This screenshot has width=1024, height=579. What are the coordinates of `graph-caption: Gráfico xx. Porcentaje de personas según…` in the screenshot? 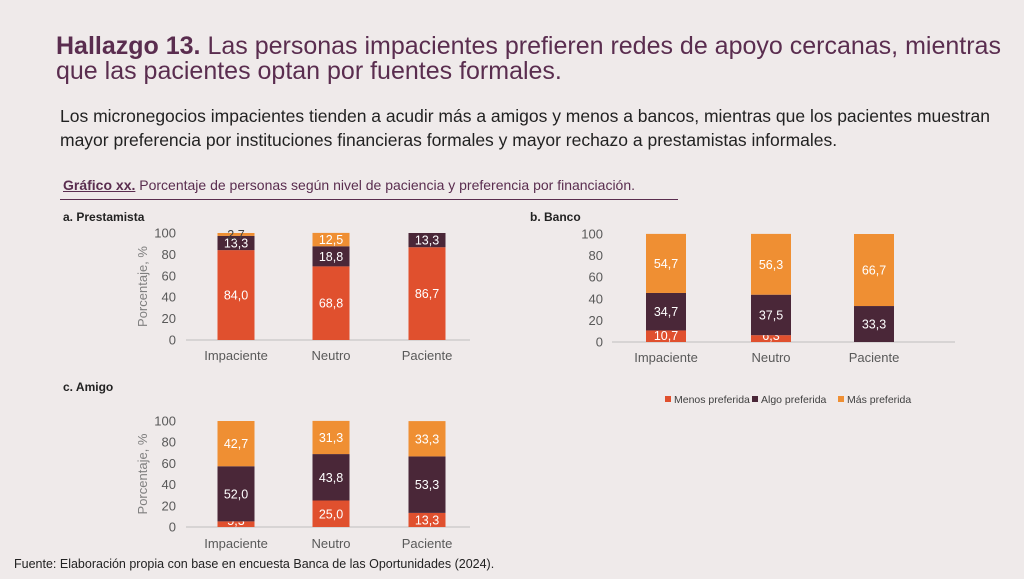 It's located at (349, 185).